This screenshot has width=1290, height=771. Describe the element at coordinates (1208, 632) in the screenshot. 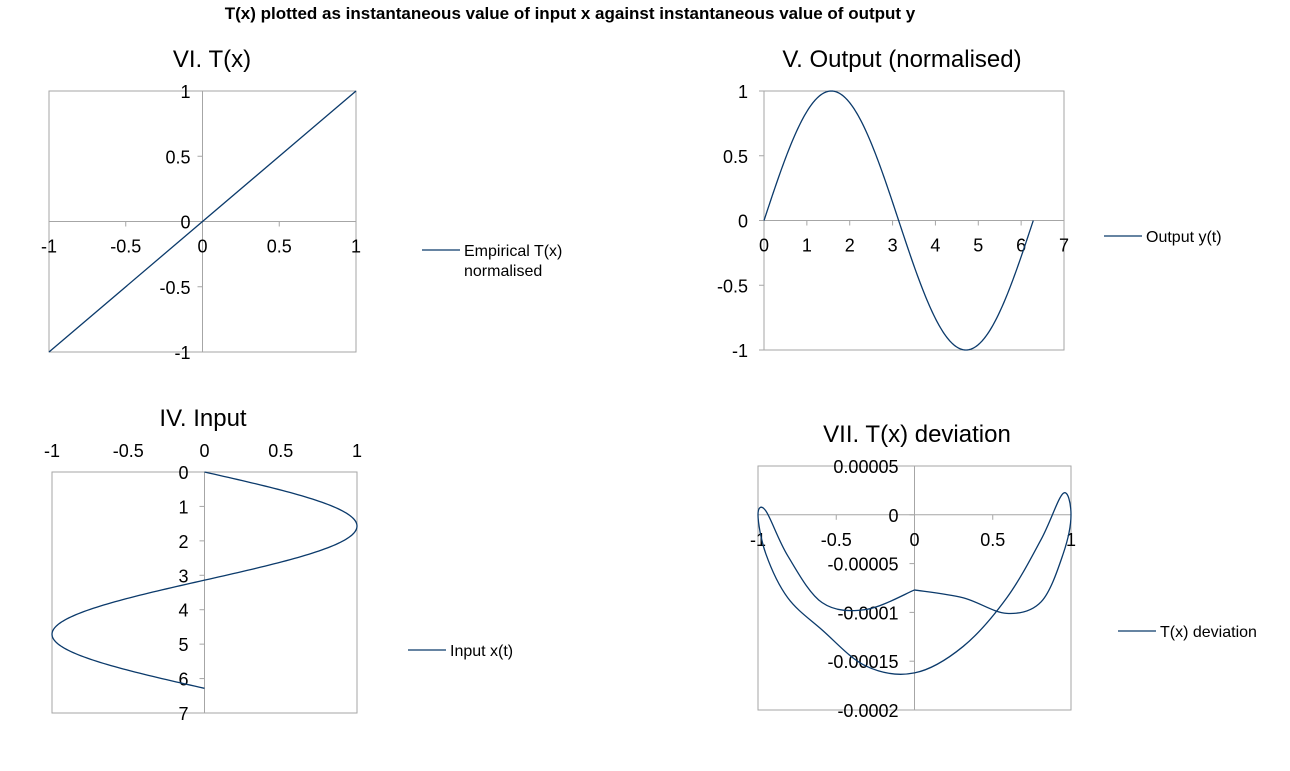

I see `legend-label: T(x) deviation` at that location.